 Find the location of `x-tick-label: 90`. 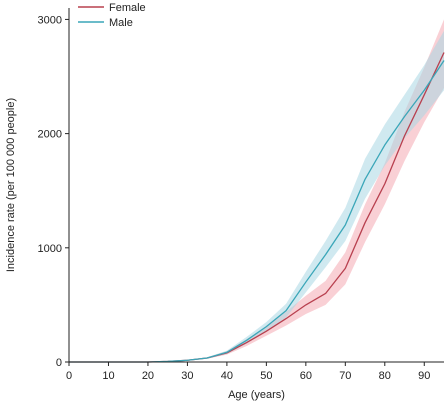

x-tick-label: 90 is located at coordinates (424, 376).